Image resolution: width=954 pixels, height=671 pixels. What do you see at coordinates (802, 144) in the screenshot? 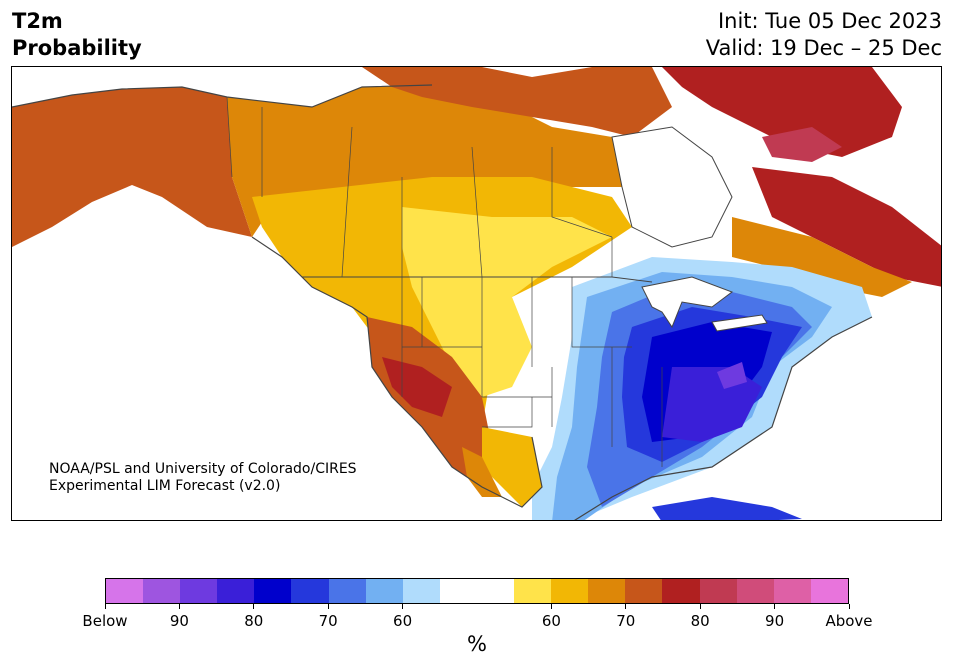
I see `greenland-pink` at bounding box center [802, 144].